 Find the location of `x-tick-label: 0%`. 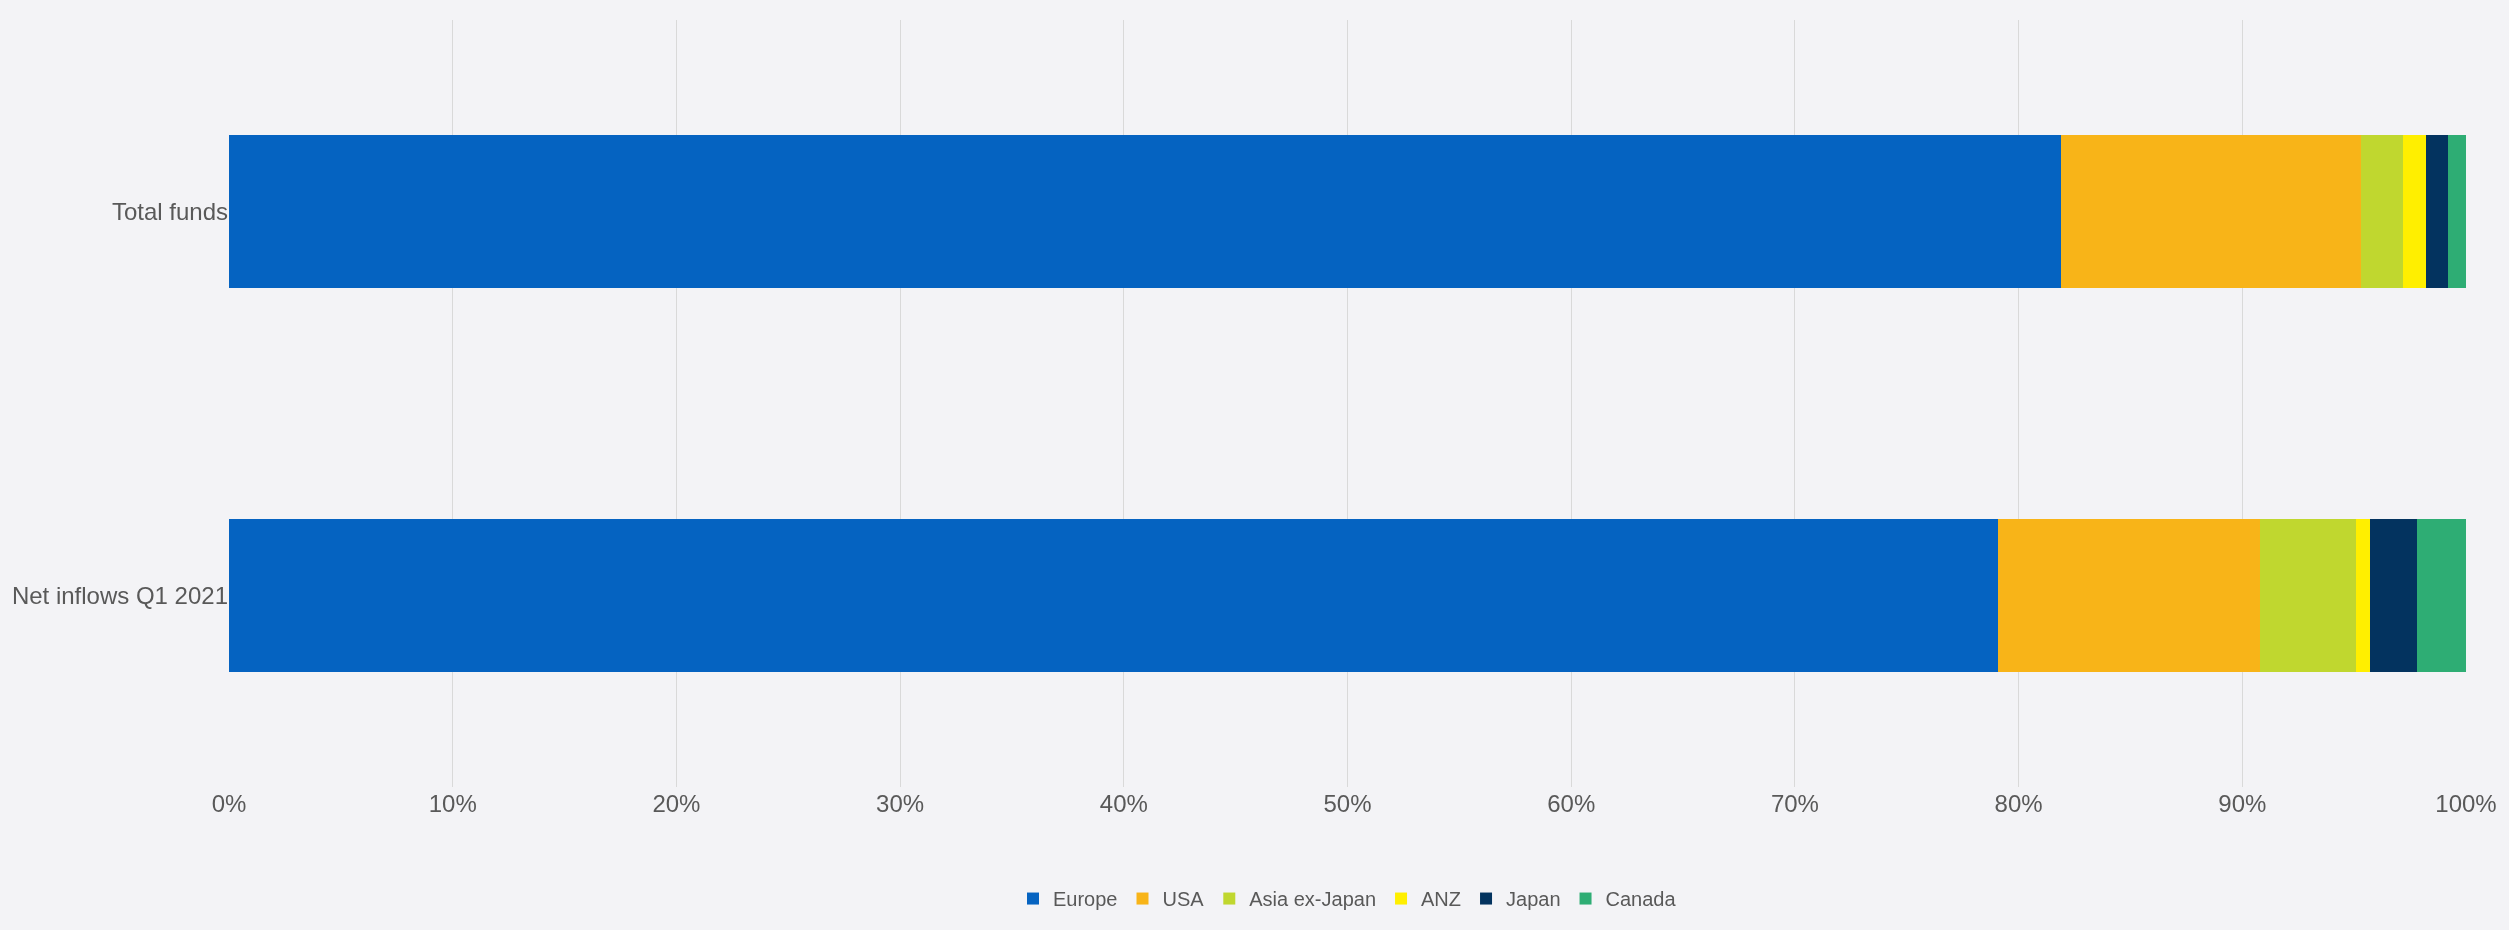

x-tick-label: 0% is located at coordinates (229, 803).